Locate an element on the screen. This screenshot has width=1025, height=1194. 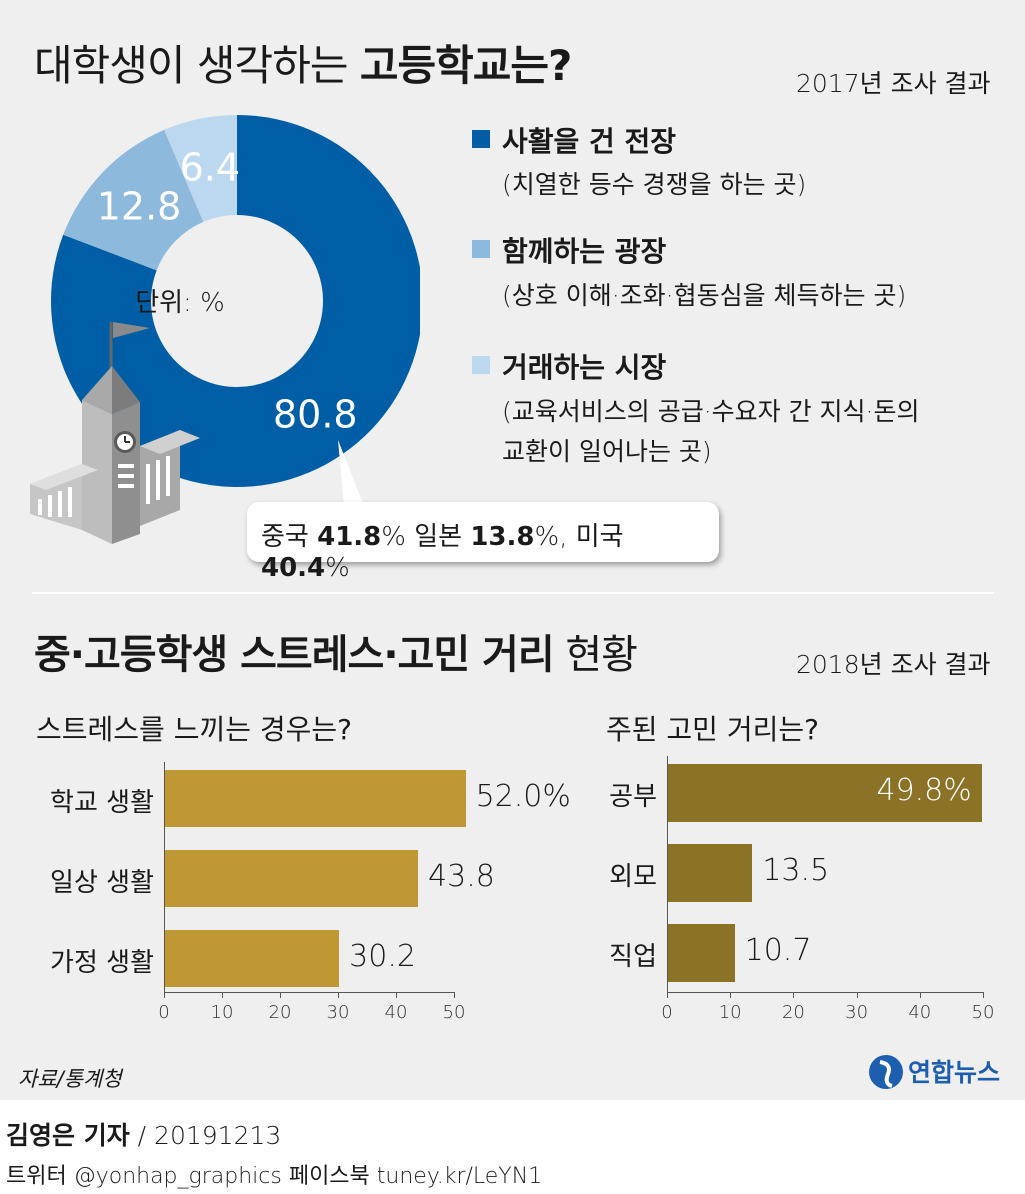
worry-tick-label: 50 is located at coordinates (983, 1012).